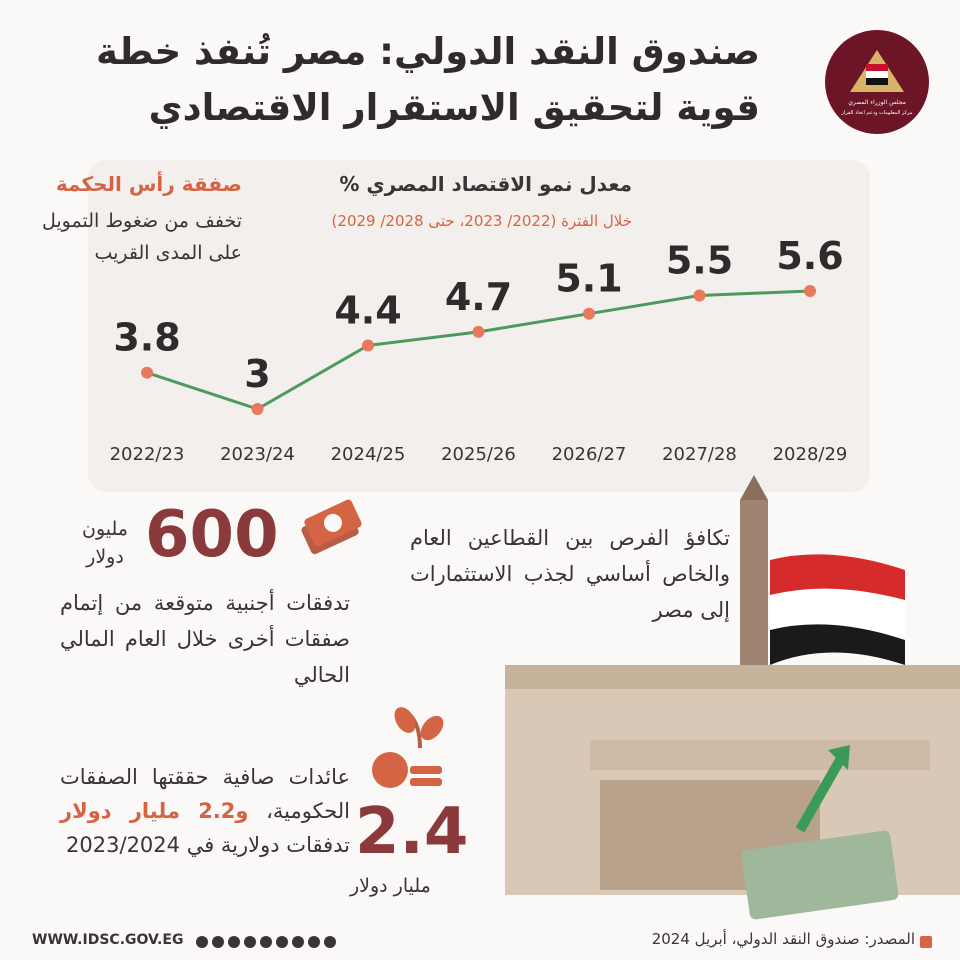 The image size is (960, 960). What do you see at coordinates (783, 939) in the screenshot?
I see `source: المصدر: صندوق النقد الدولي، أبريل 2024` at bounding box center [783, 939].